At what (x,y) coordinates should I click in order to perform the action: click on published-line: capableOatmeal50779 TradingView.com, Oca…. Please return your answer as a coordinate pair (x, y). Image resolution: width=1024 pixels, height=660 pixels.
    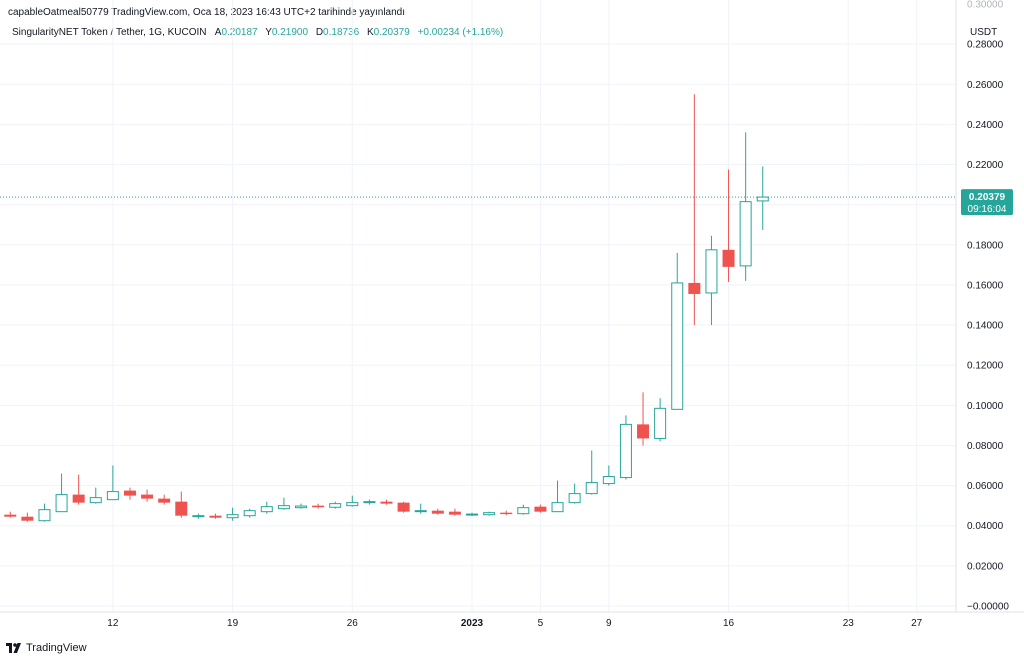
    Looking at the image, I should click on (207, 12).